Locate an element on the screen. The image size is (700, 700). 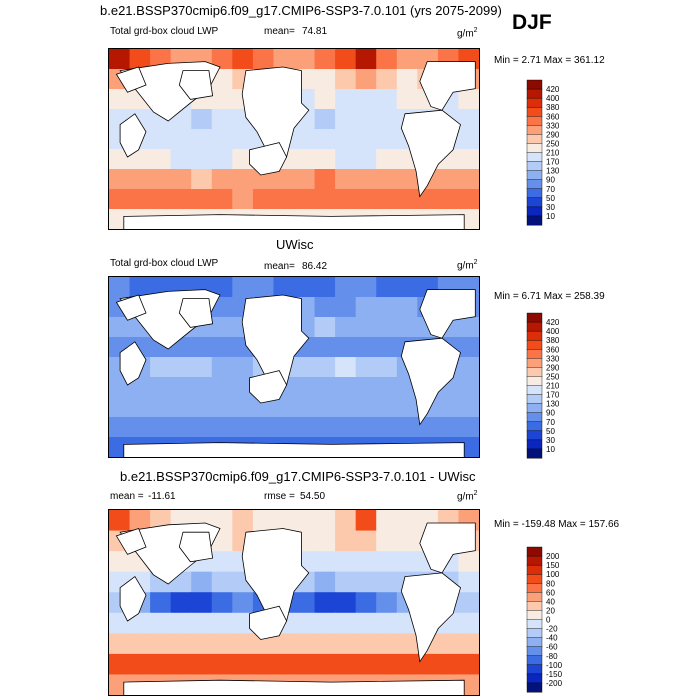
panel3-mean-value: -11.61 is located at coordinates (162, 496).